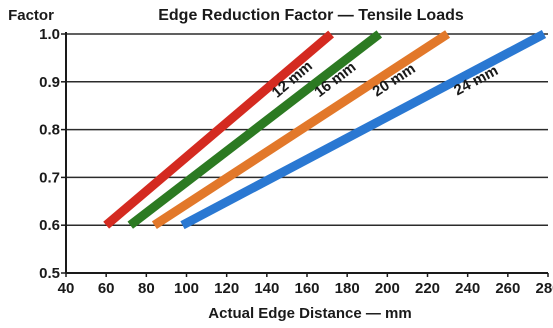 Image resolution: width=553 pixels, height=328 pixels. Describe the element at coordinates (49, 82) in the screenshot. I see `y-tick-label: 0.9` at that location.